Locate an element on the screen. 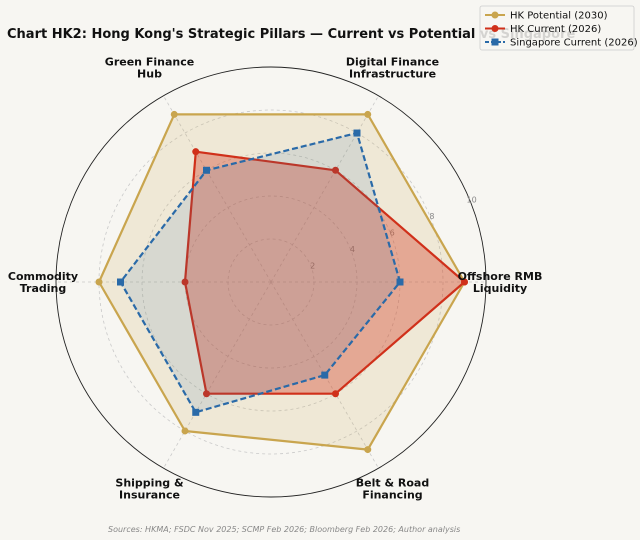 The height and width of the screenshot is (540, 640). r-tick-label: 2 is located at coordinates (312, 266).